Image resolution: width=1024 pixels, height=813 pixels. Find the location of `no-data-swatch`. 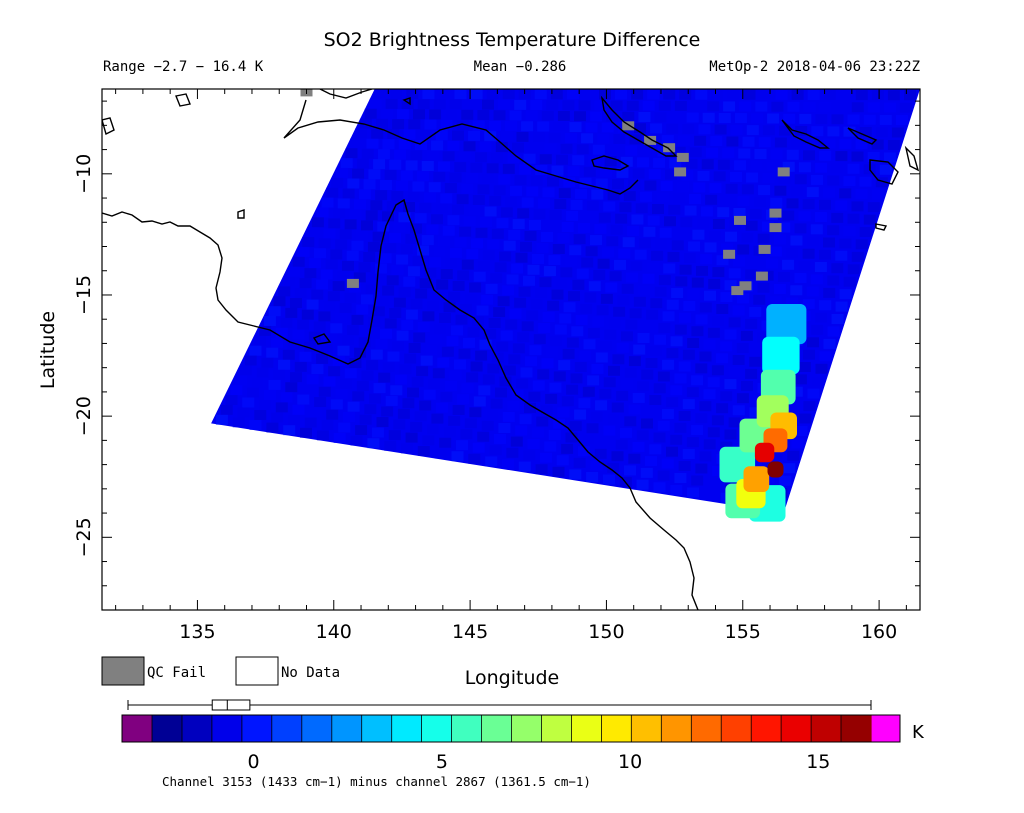

no-data-swatch is located at coordinates (257, 671).